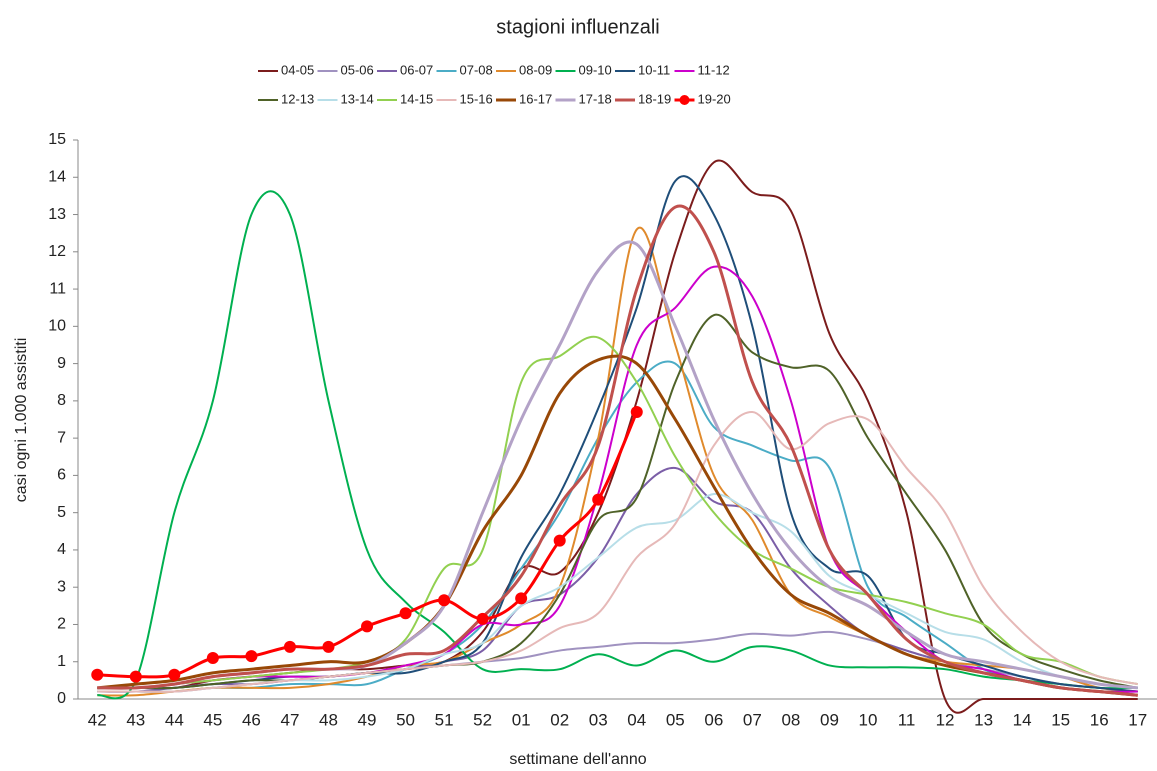 This screenshot has width=1157, height=771. Describe the element at coordinates (61, 512) in the screenshot. I see `y-tick-label: 5` at that location.